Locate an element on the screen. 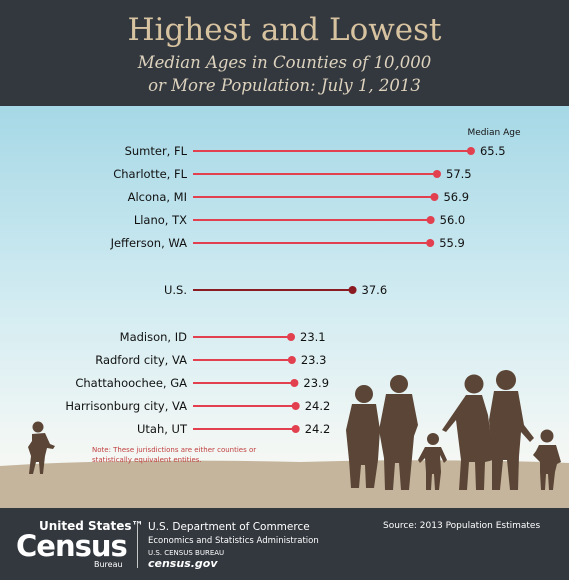 This screenshot has width=569, height=580. bureau-name: U.S. CENSUS BUREAU is located at coordinates (186, 553).